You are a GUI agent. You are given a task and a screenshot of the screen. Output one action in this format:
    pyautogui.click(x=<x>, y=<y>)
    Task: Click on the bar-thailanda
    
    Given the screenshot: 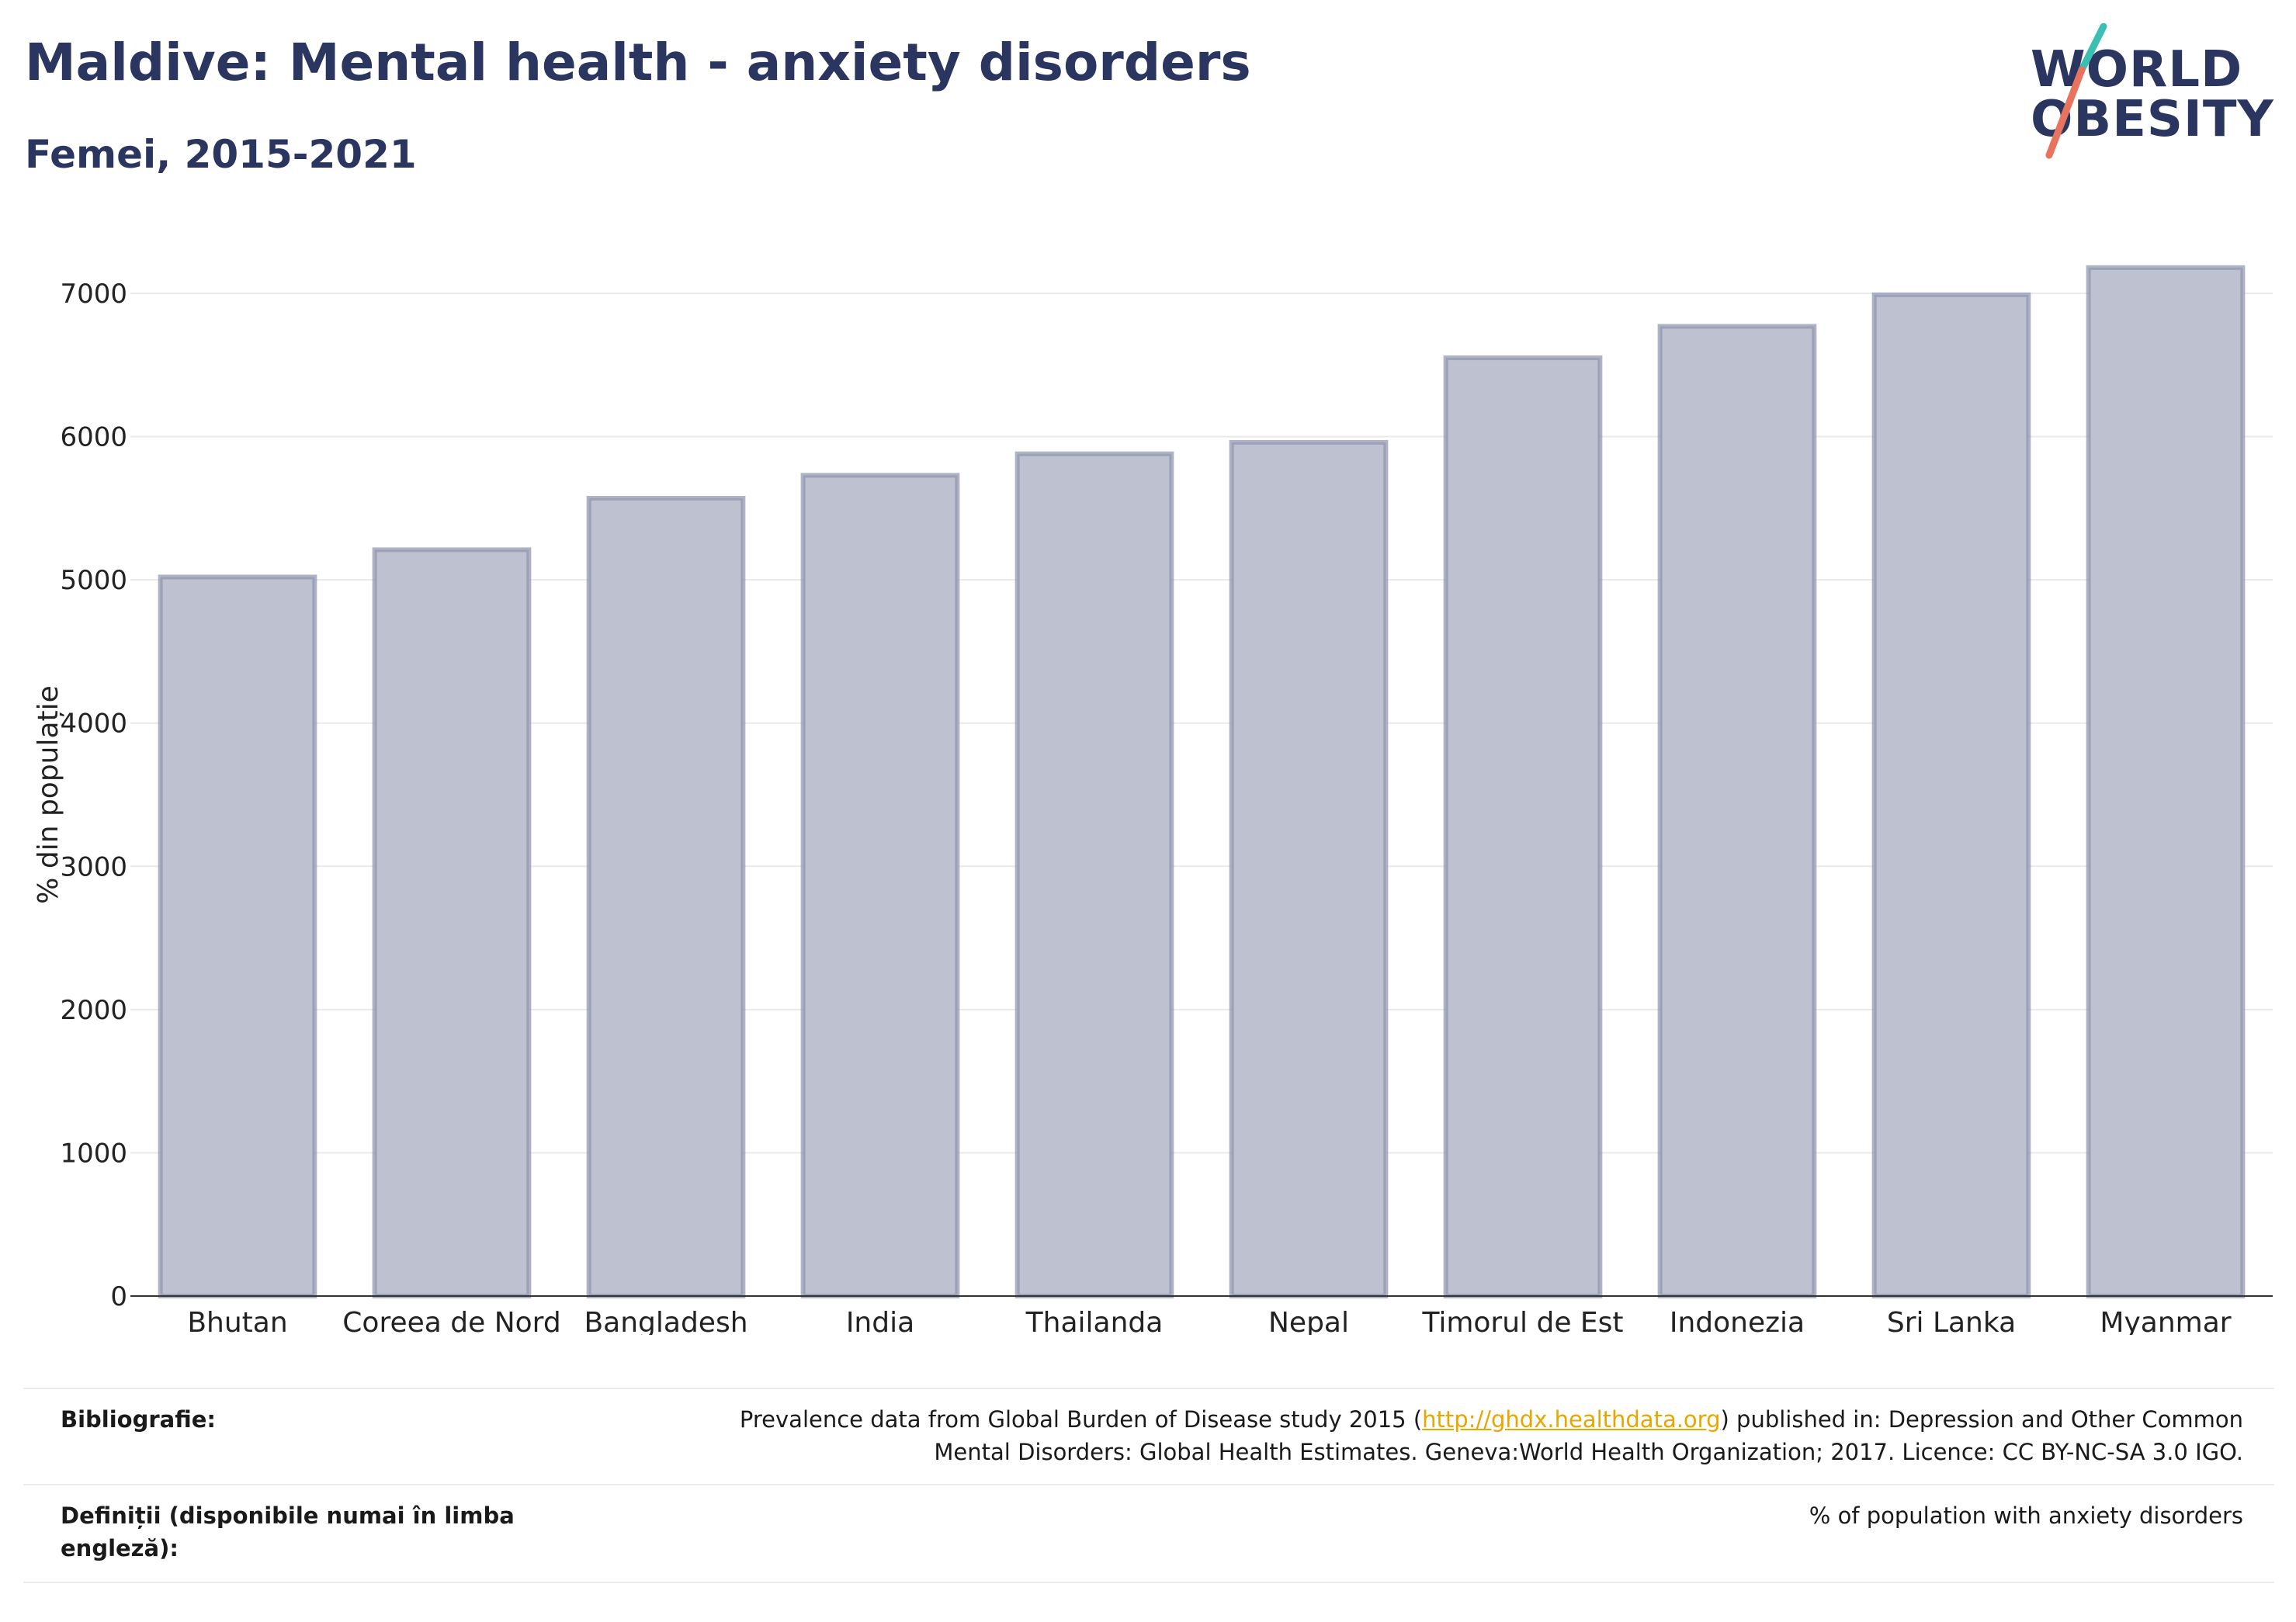 What is the action you would take?
    pyautogui.click(x=1094, y=875)
    